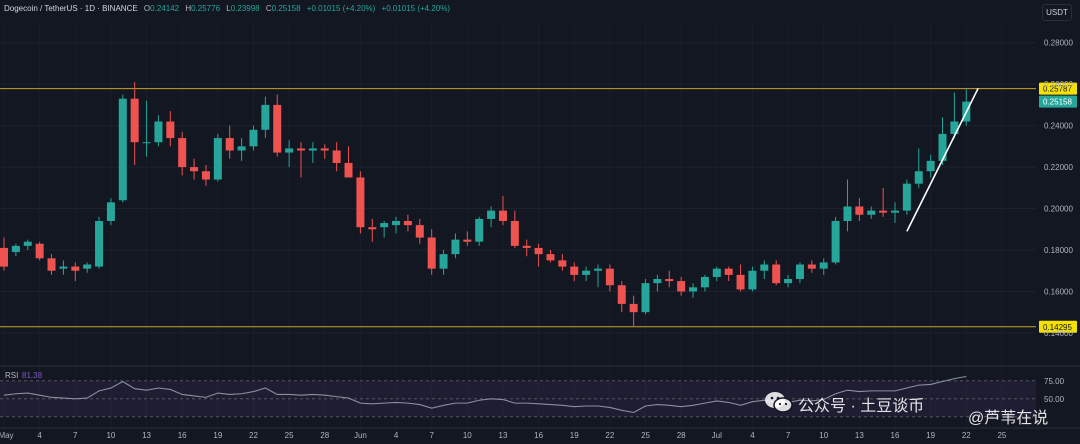  I want to click on time-tick-label: May, so click(7, 435).